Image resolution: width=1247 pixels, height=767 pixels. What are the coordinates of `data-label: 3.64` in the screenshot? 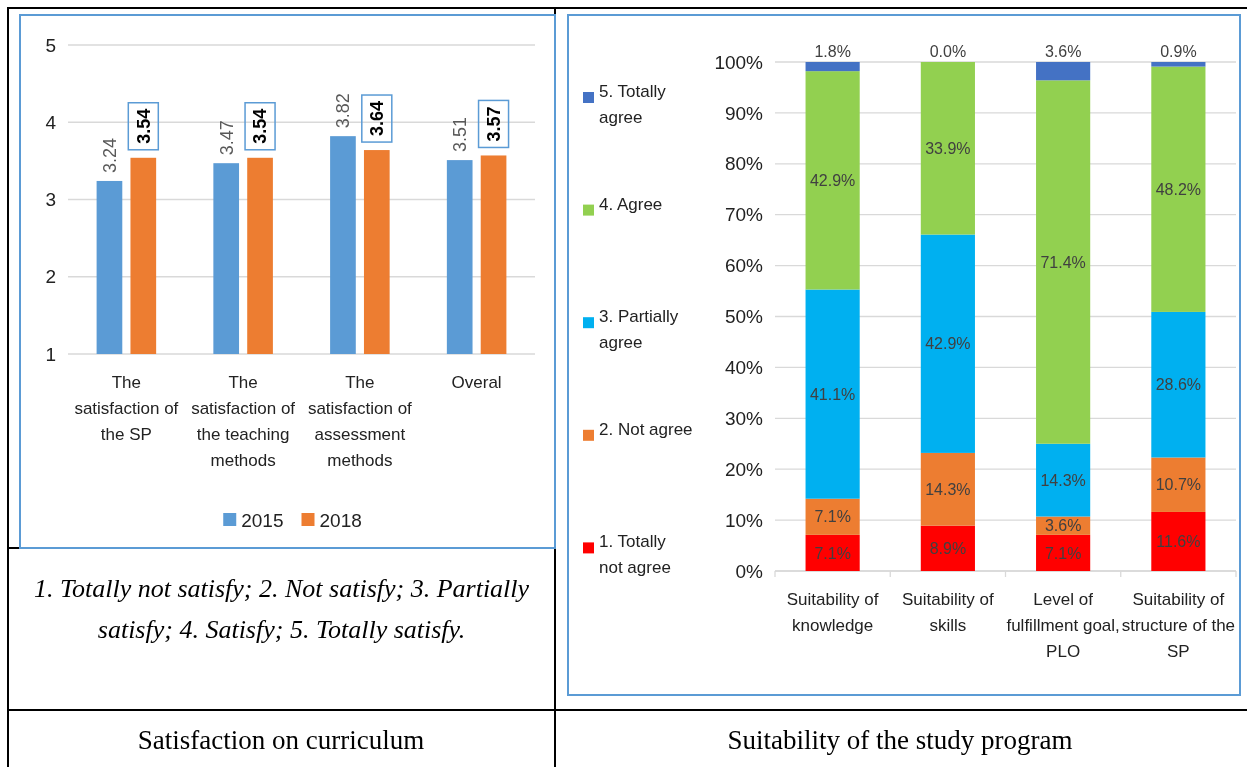 It's located at (377, 119).